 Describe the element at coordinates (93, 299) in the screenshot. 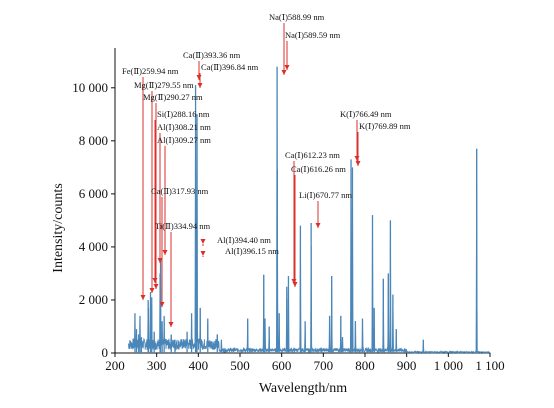

I see `y-tick-label: 2 000` at that location.